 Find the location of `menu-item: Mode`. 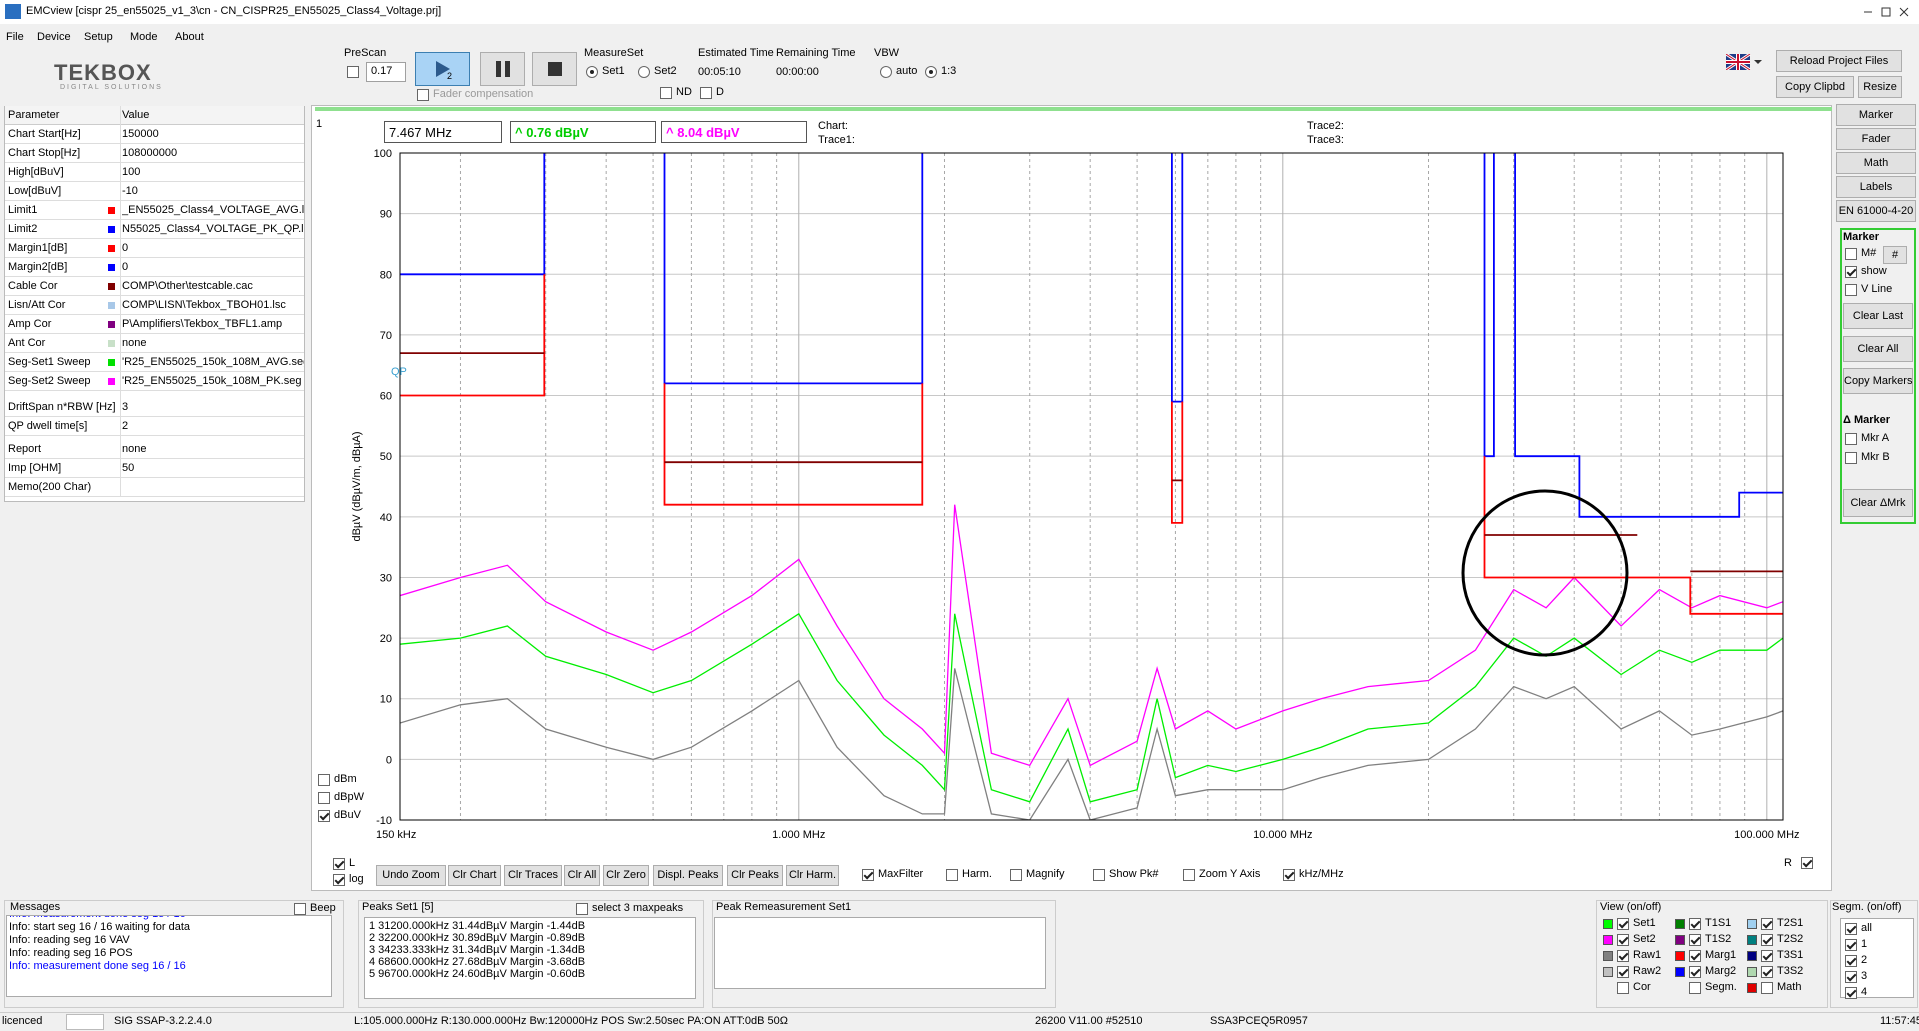

menu-item: Mode is located at coordinates (144, 37).